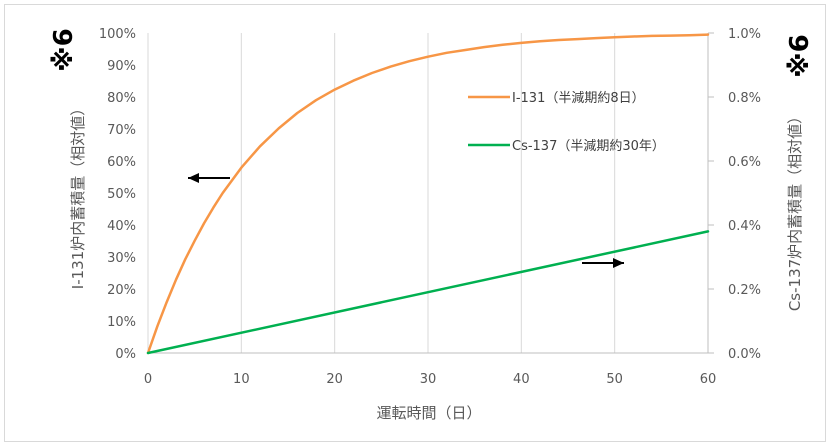  I want to click on x-tick-label: 60, so click(708, 379).